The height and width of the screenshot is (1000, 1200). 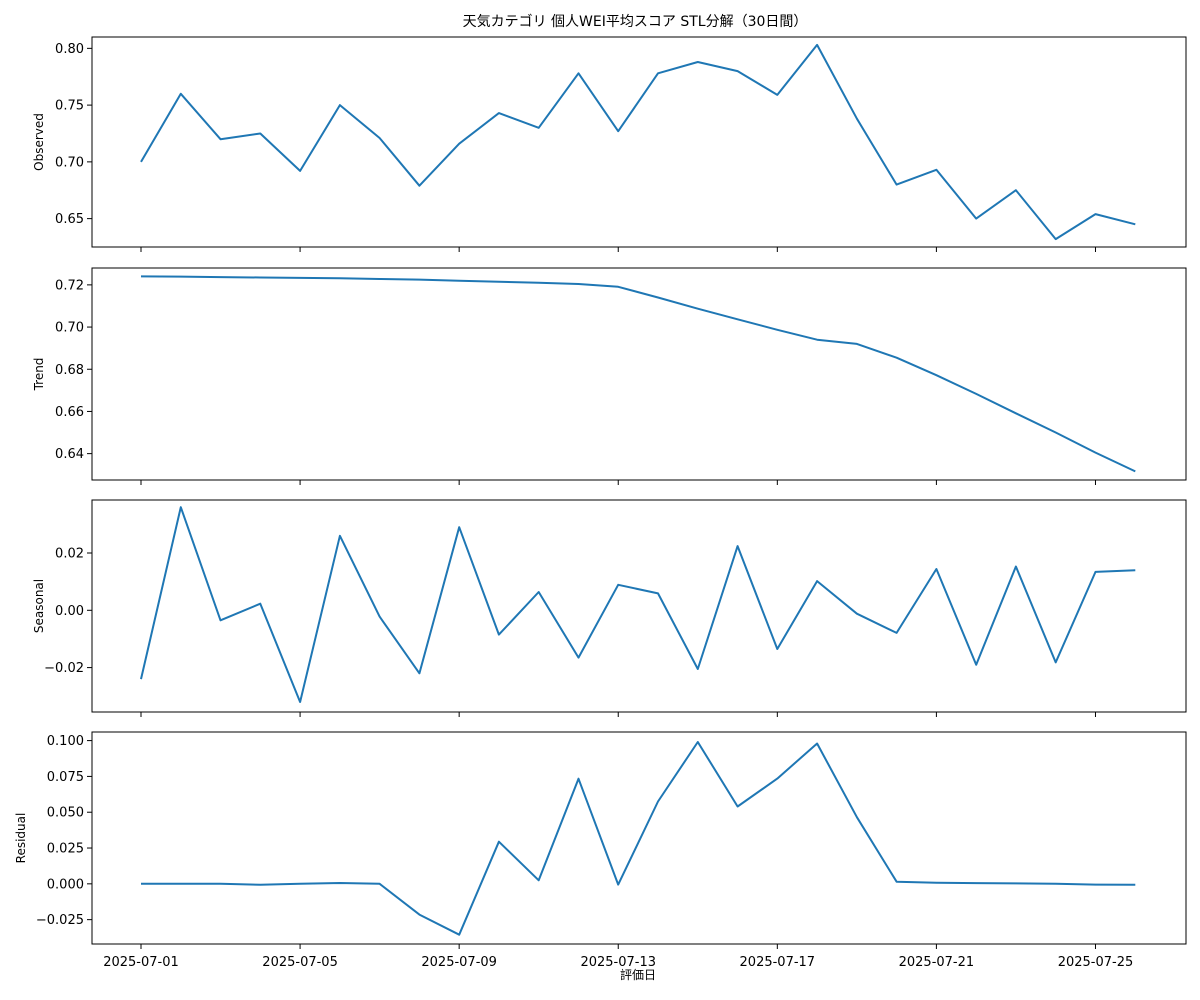 What do you see at coordinates (778, 962) in the screenshot?
I see `x-tick-label: 2025-07-17` at bounding box center [778, 962].